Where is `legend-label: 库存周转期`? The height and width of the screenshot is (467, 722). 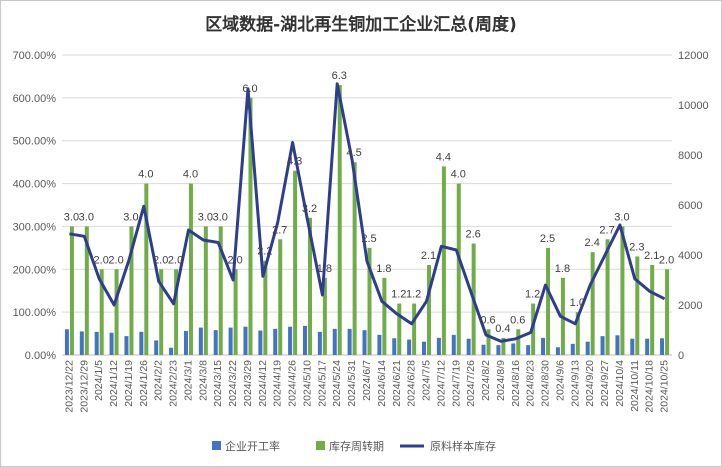
legend-label: 库存周转期 is located at coordinates (356, 446).